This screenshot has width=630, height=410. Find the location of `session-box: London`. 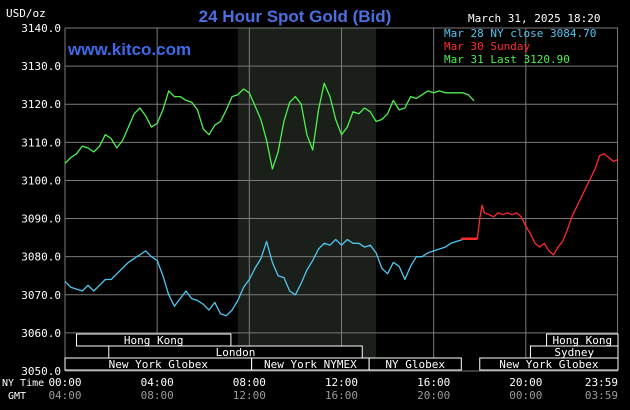

session-box: London is located at coordinates (235, 352).